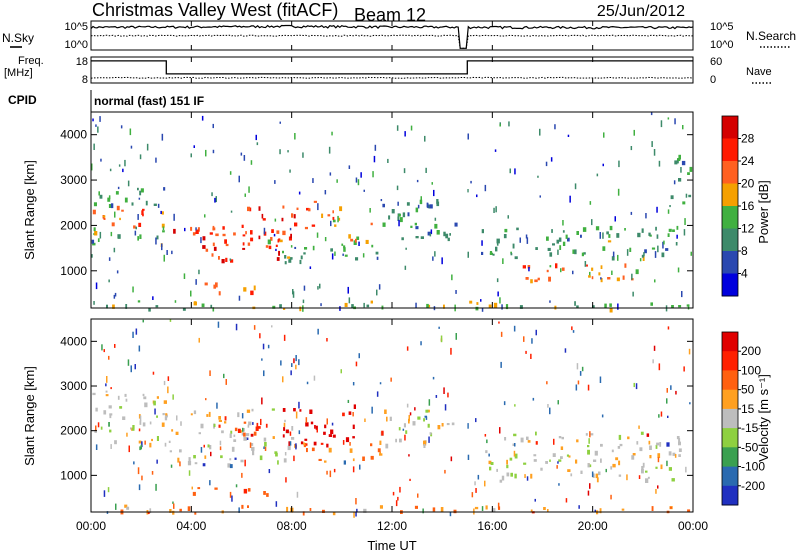  I want to click on velocity-colorbar-tick-label: -100, so click(753, 467).